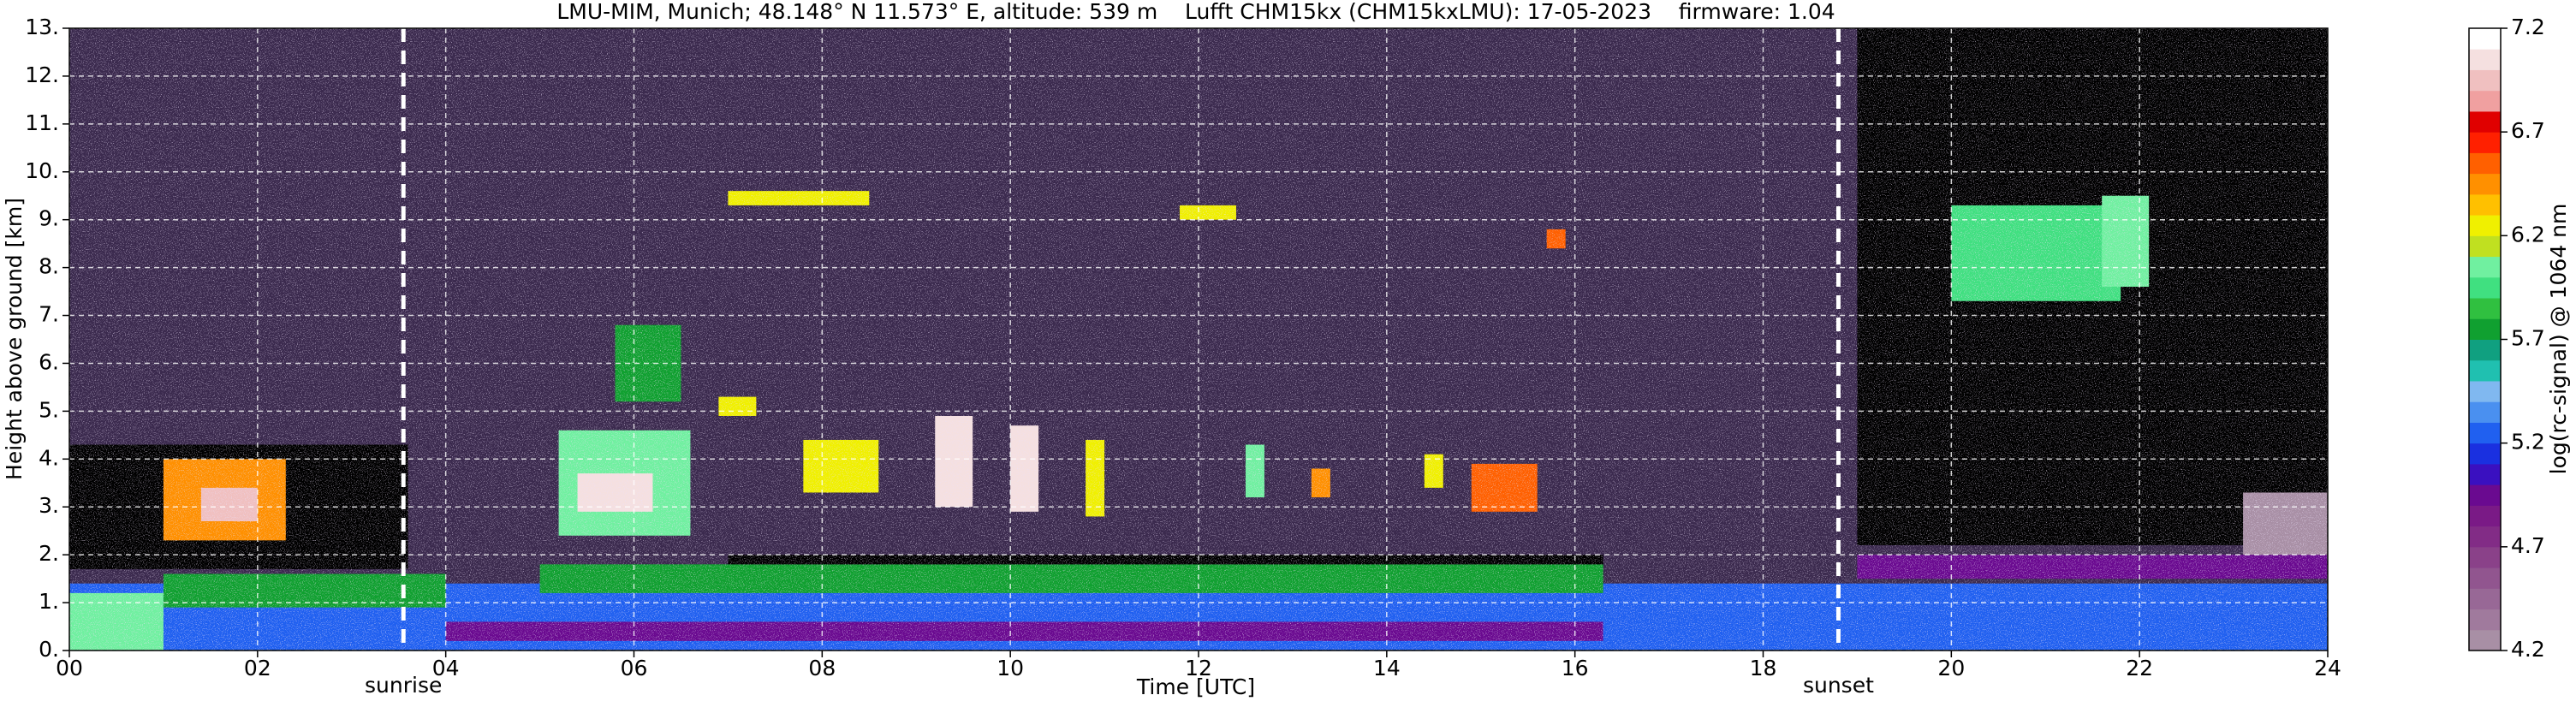 The height and width of the screenshot is (707, 2576). What do you see at coordinates (2528, 130) in the screenshot?
I see `colorbar-tick-label: 6.7` at bounding box center [2528, 130].